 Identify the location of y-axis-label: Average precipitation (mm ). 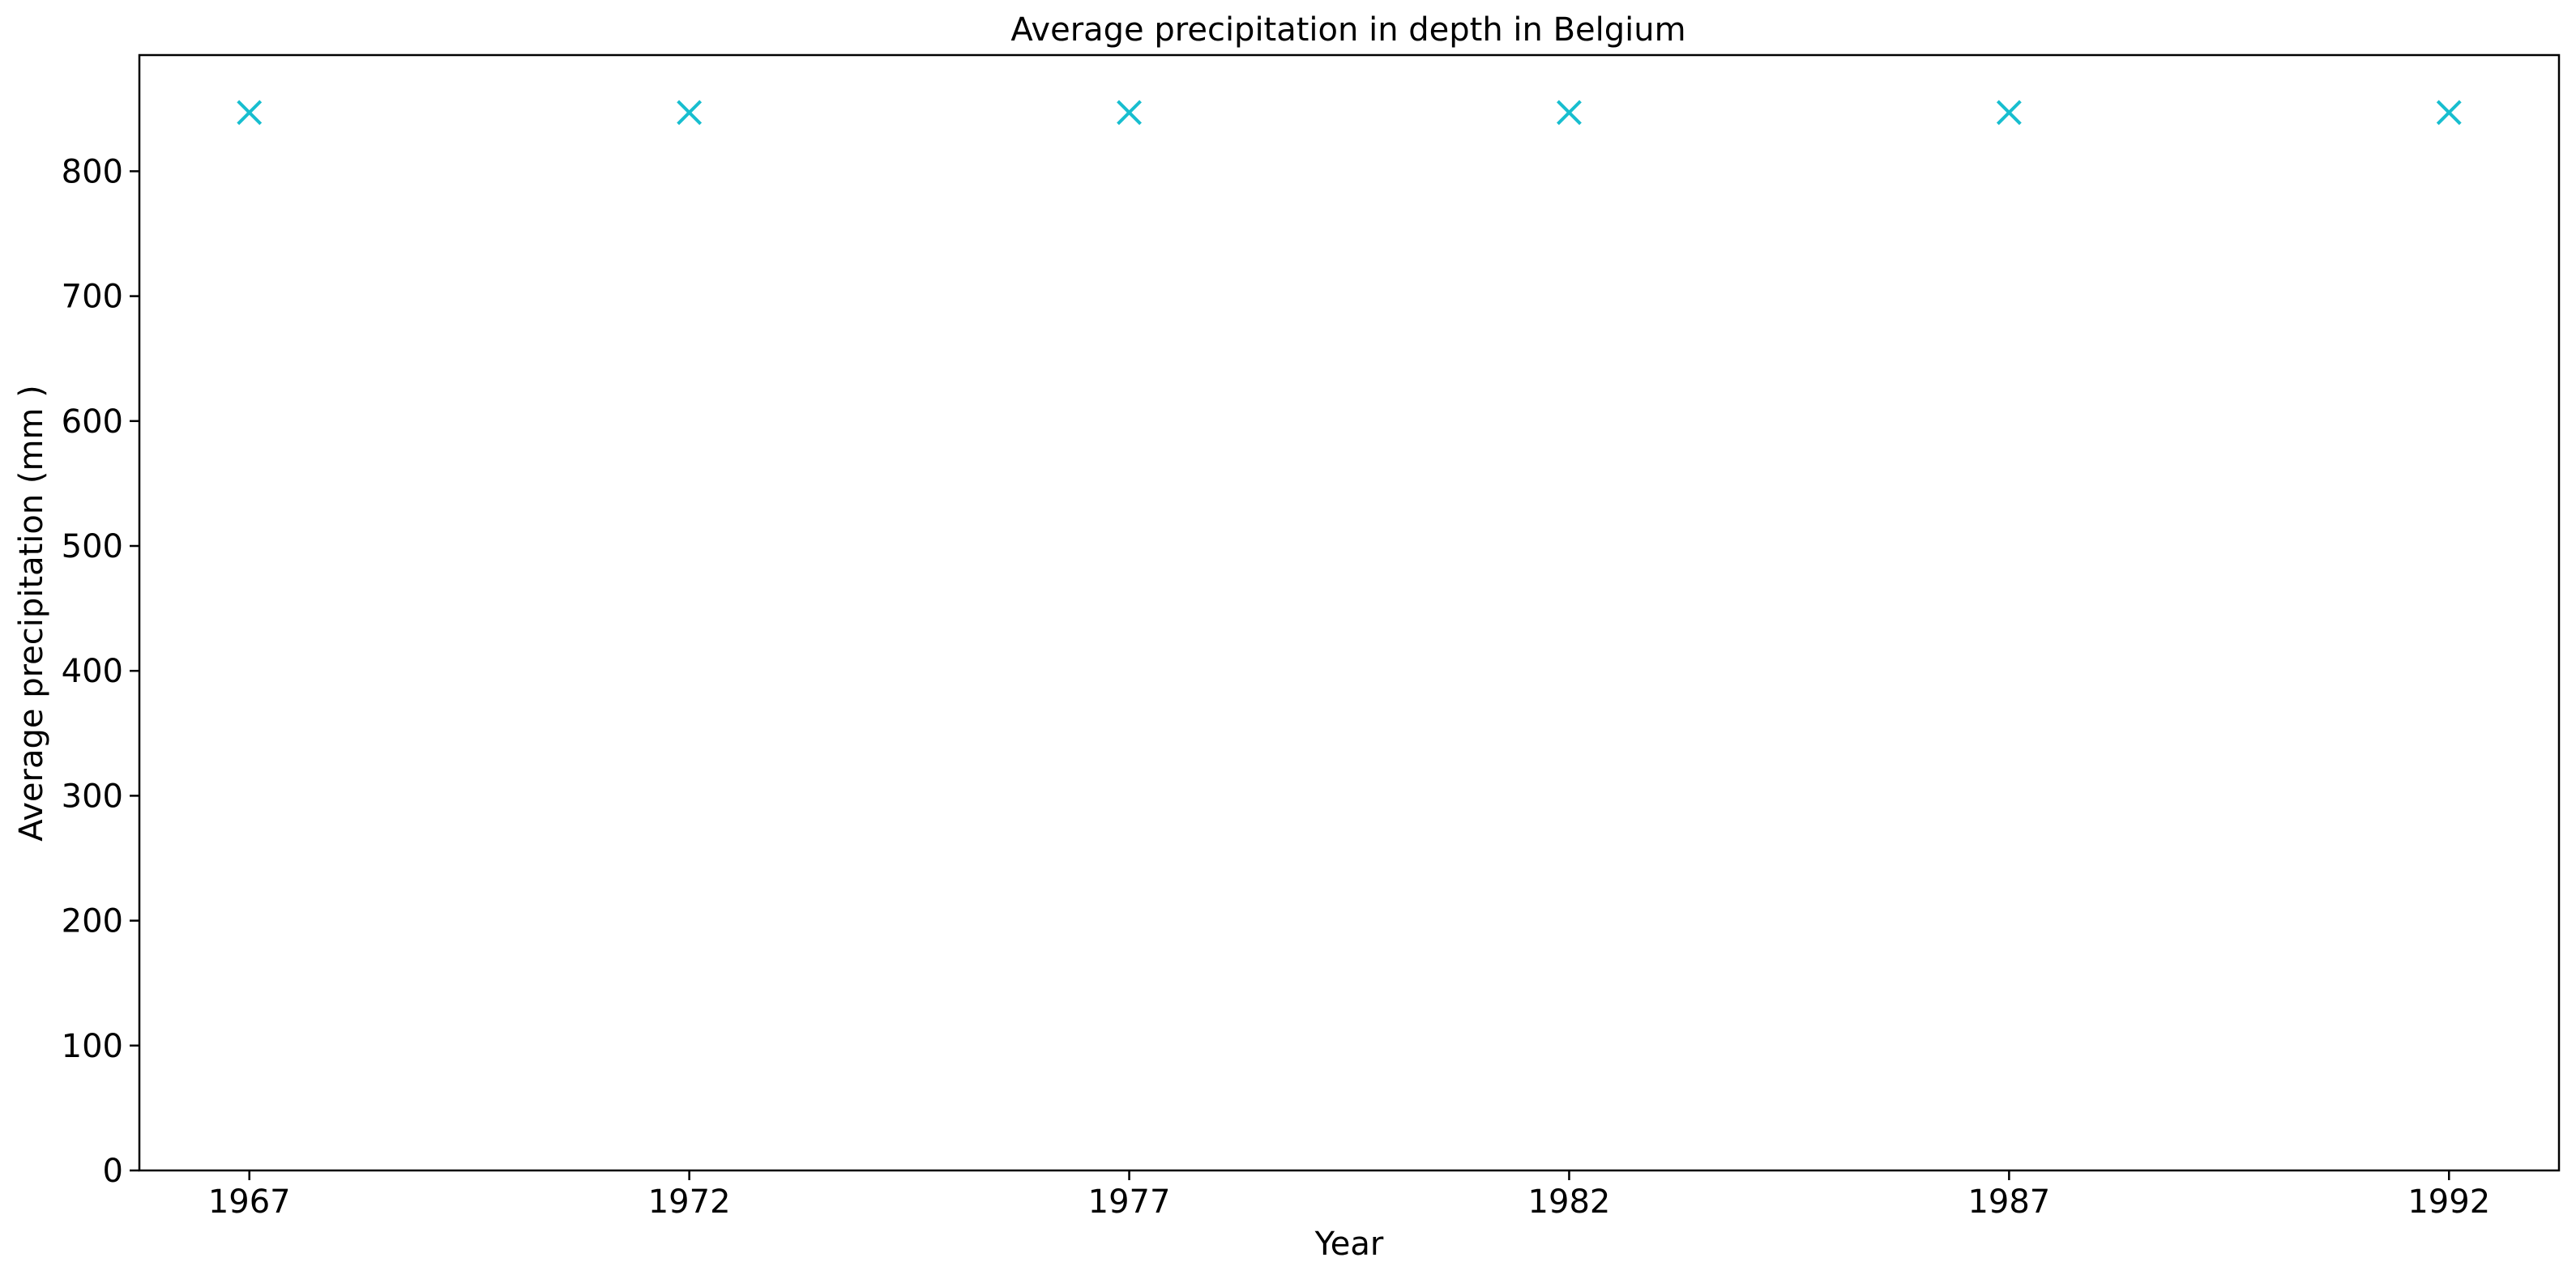
(31, 613).